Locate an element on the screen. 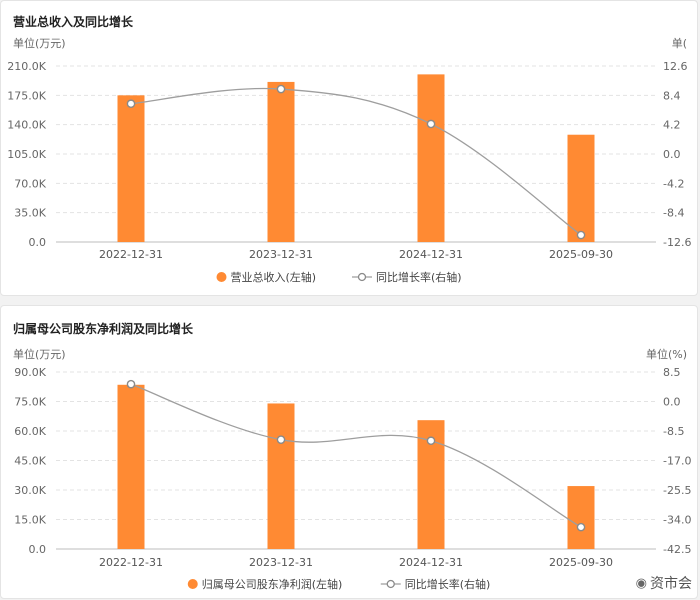 The image size is (700, 600). left-tick-label: 140.0K is located at coordinates (26, 125).